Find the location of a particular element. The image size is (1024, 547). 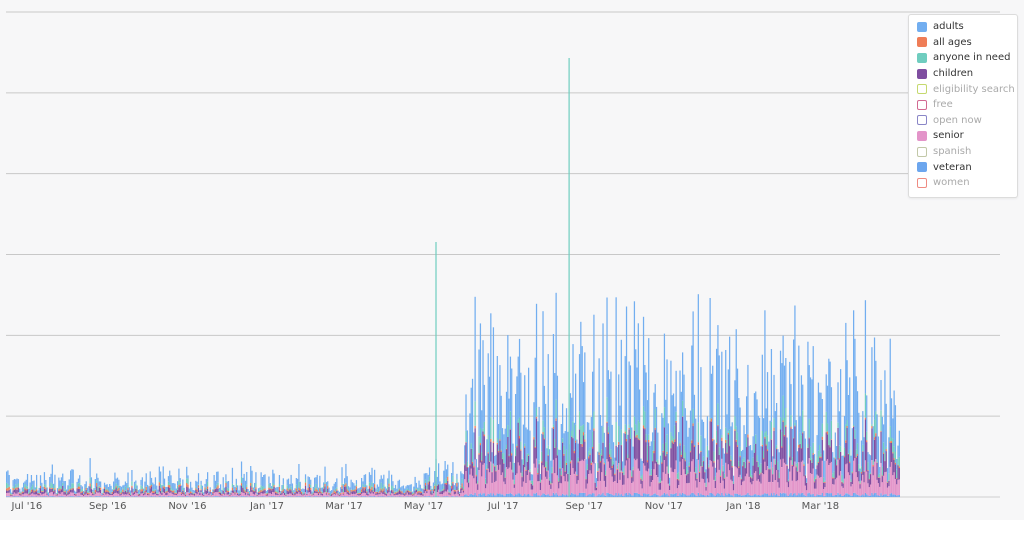

legend-item-children: children is located at coordinates (963, 74).